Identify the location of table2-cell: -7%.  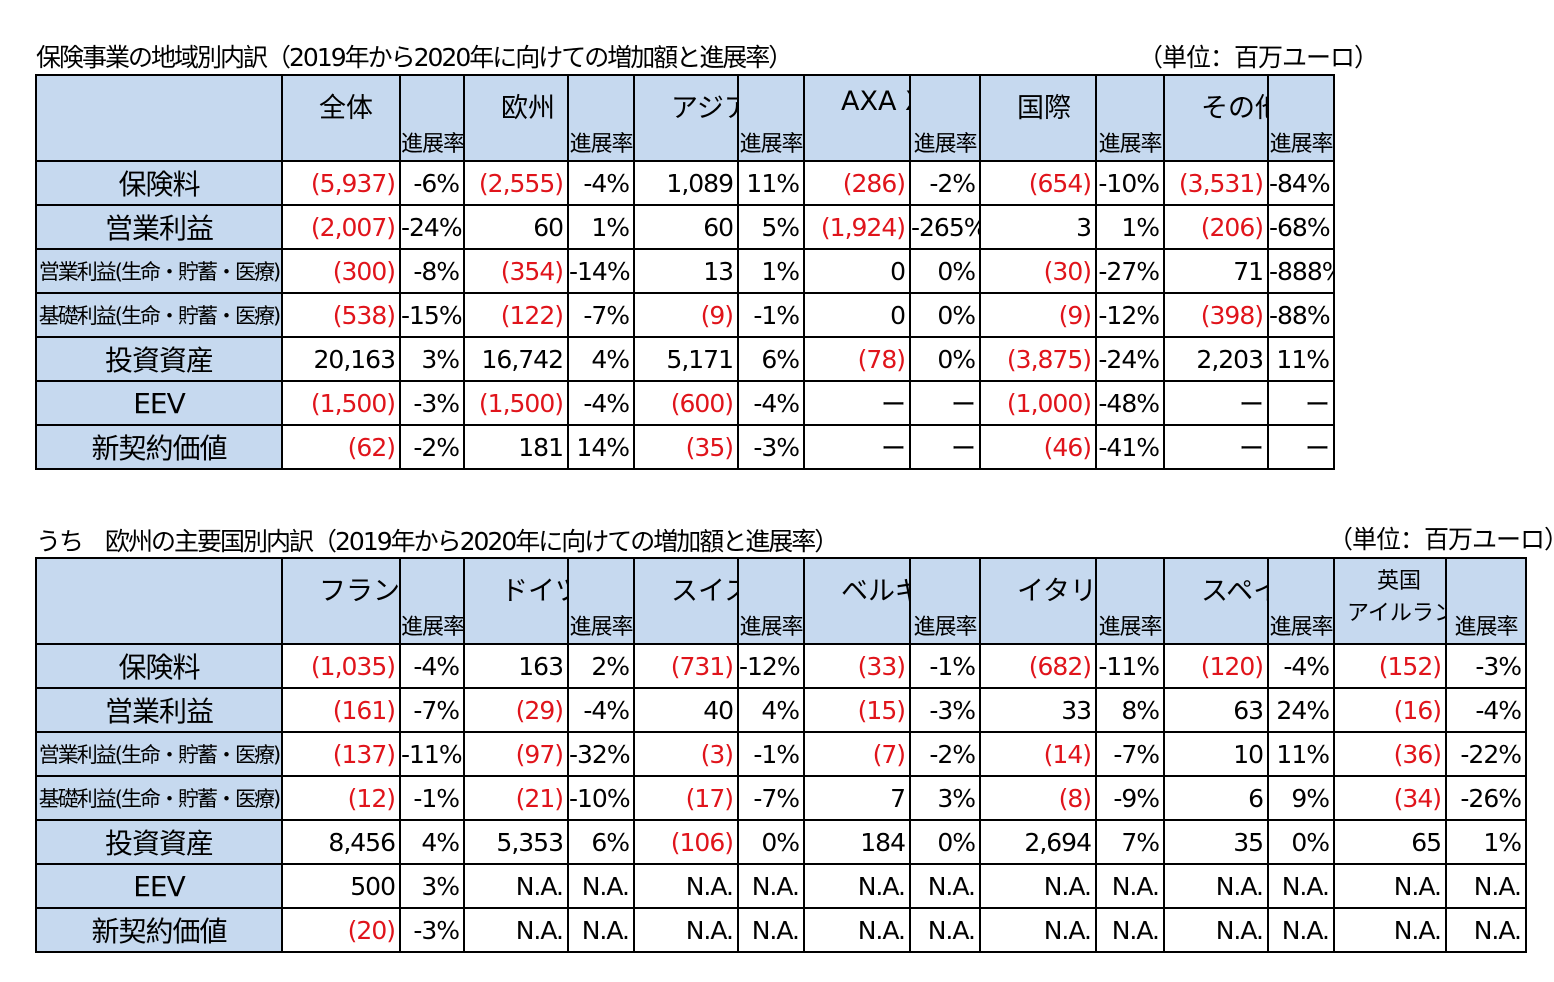
(1130, 754).